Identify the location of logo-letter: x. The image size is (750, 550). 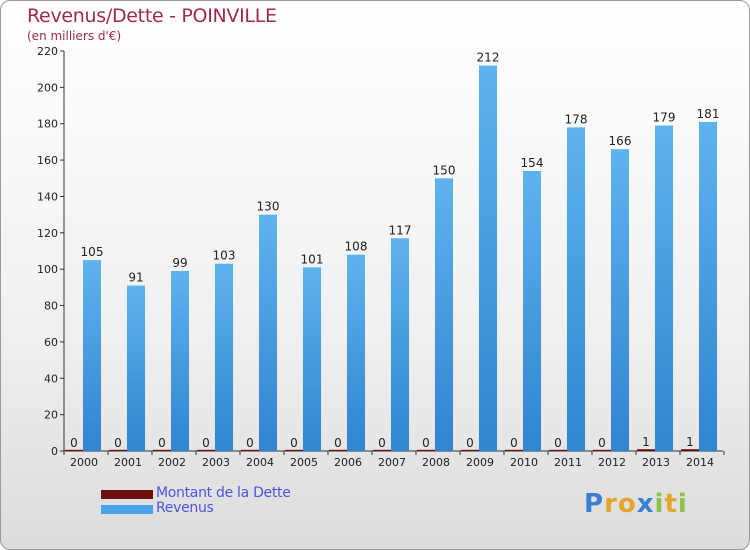
(645, 504).